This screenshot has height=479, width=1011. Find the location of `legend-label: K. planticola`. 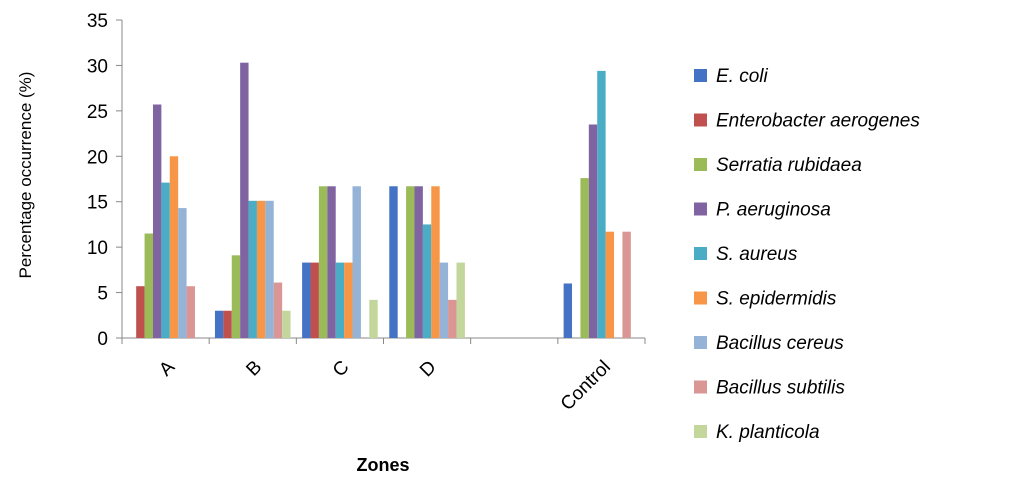

legend-label: K. planticola is located at coordinates (768, 432).